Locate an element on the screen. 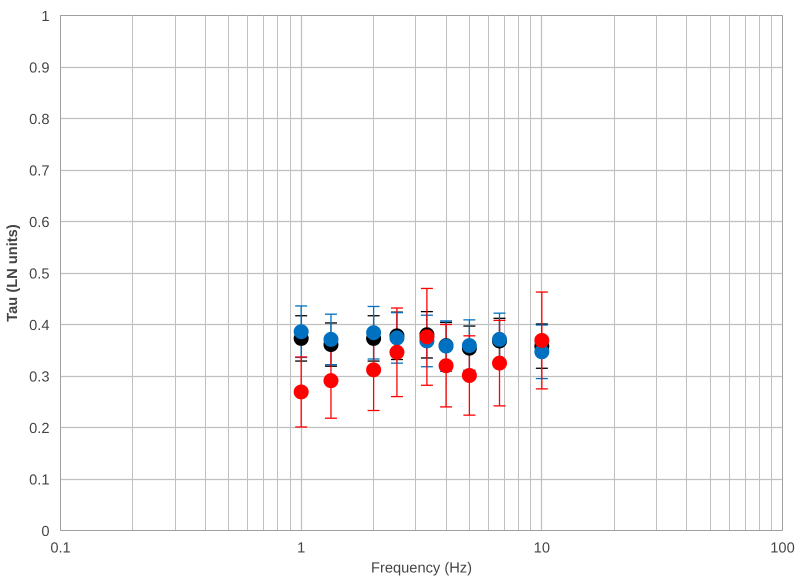 Image resolution: width=802 pixels, height=580 pixels. y-axis-title: Tau (LN units) is located at coordinates (13, 273).